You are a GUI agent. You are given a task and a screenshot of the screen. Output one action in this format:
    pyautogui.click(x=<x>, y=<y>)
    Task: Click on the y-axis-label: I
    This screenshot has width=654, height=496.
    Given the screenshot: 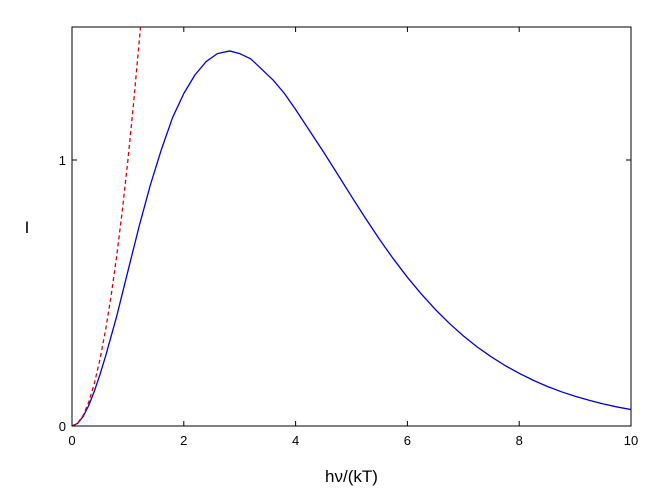 What is the action you would take?
    pyautogui.click(x=27, y=227)
    